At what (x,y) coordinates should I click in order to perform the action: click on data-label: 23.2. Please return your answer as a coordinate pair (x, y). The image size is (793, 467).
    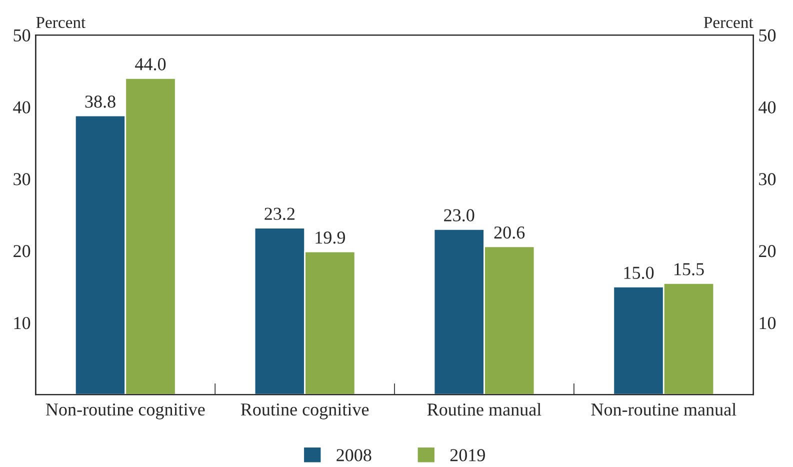
    Looking at the image, I should click on (279, 214).